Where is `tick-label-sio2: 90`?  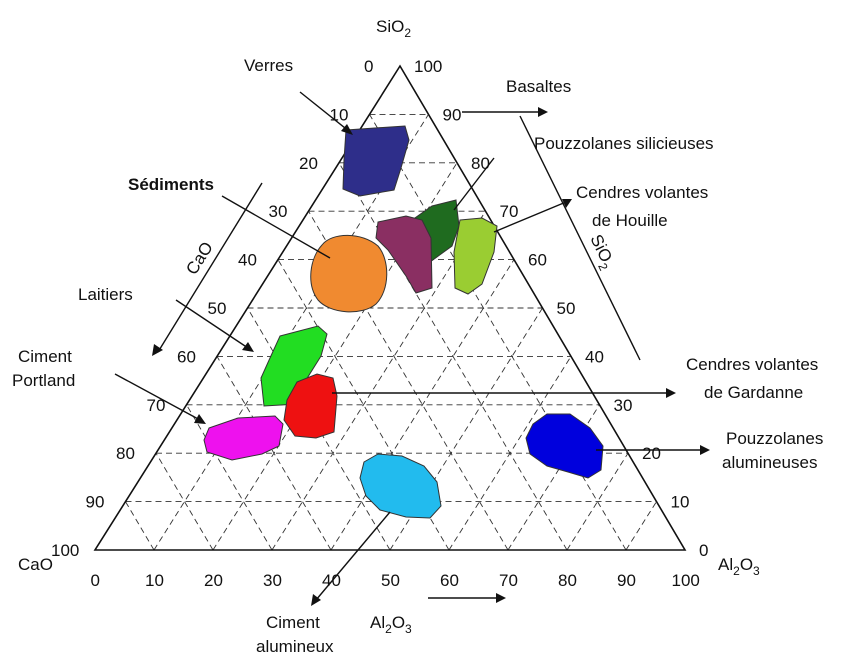 tick-label-sio2: 90 is located at coordinates (452, 114).